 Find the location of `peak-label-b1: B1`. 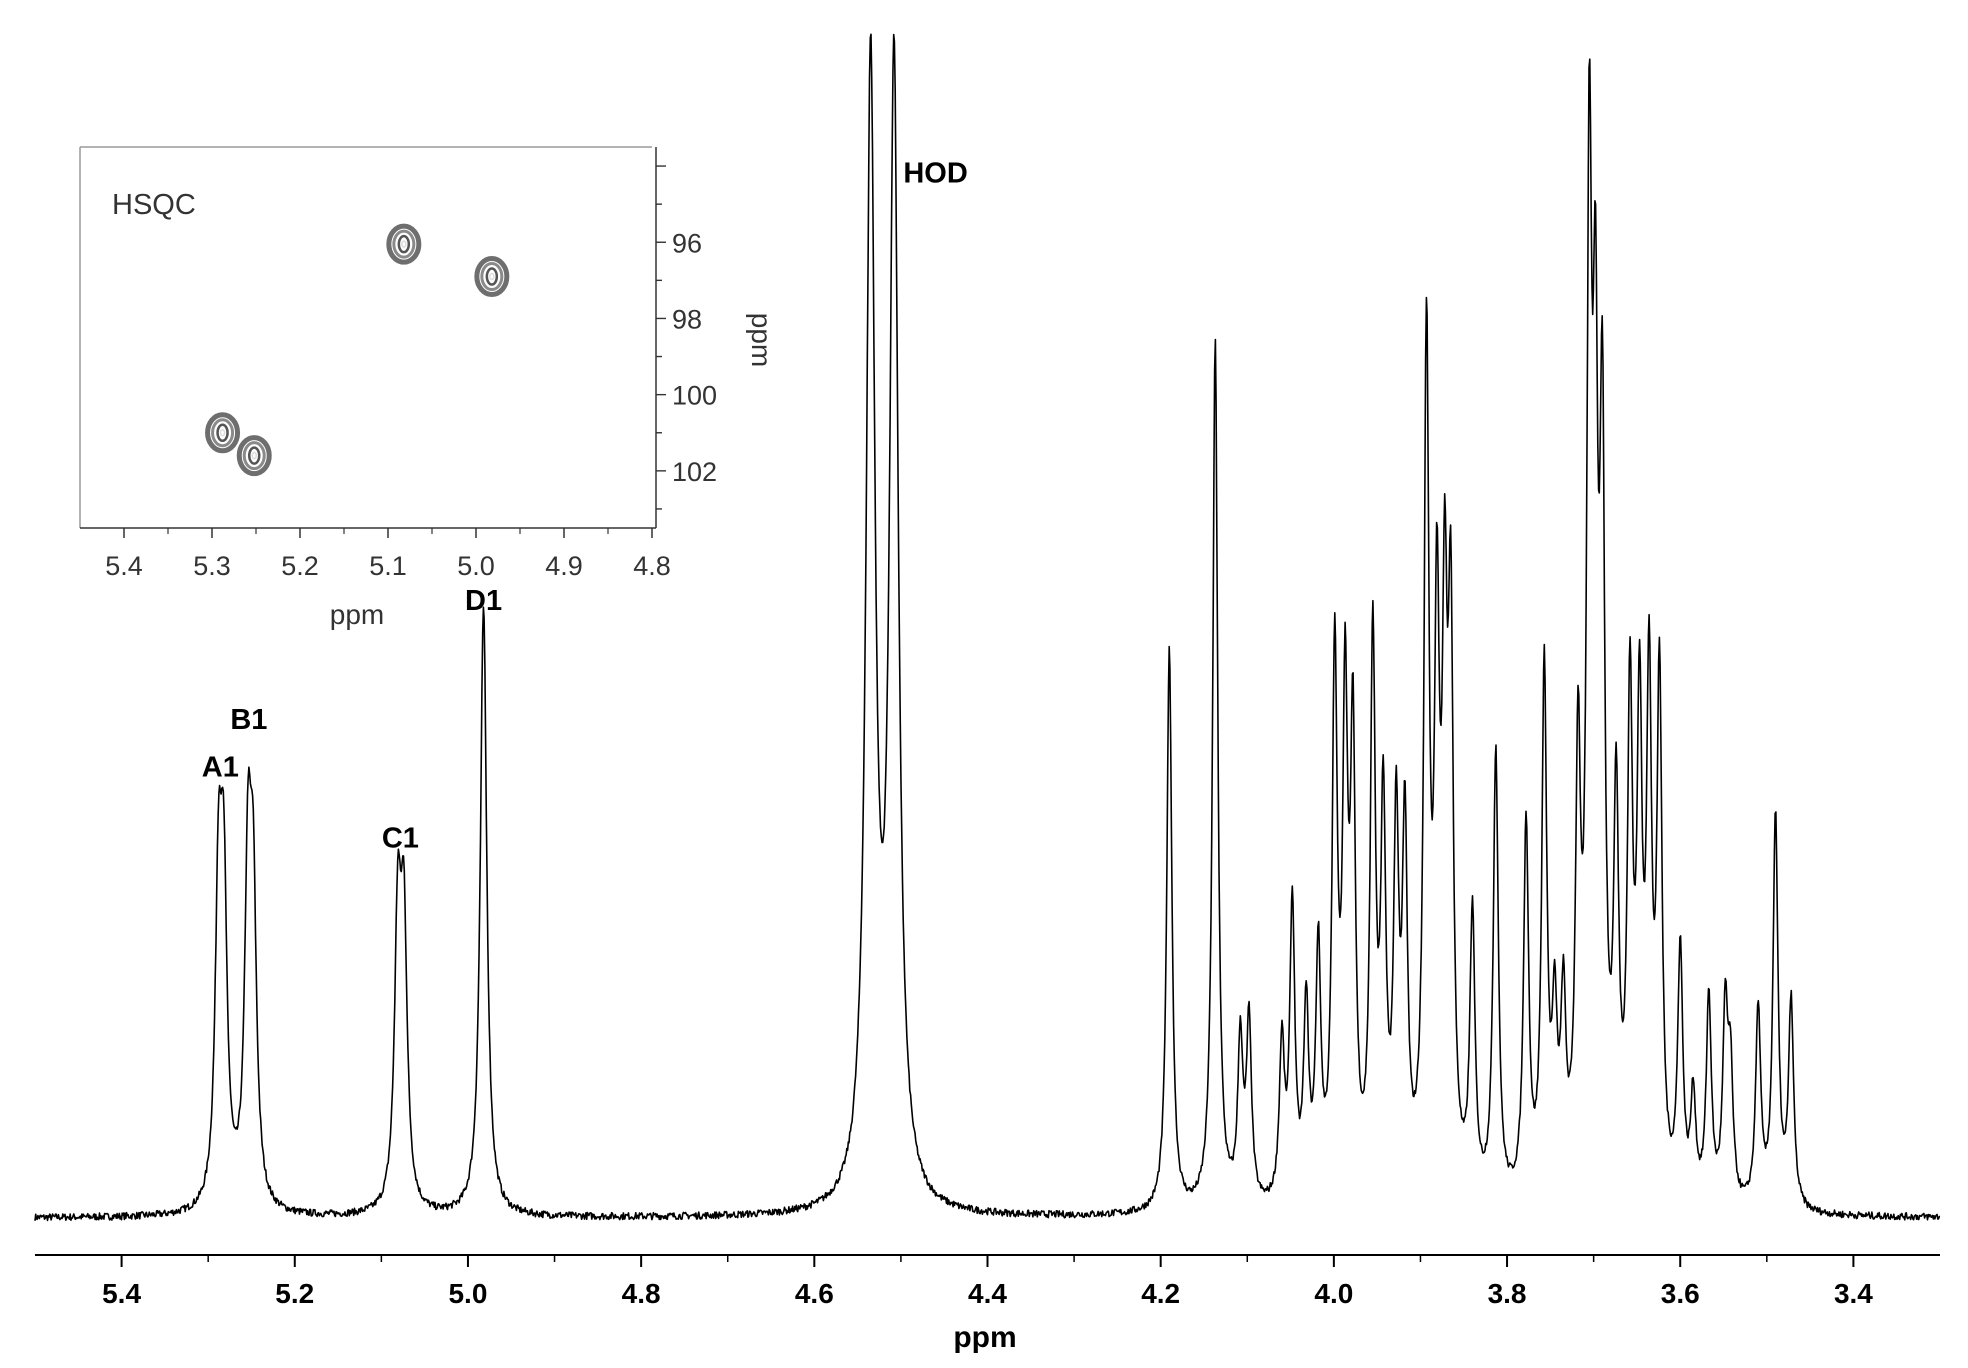

peak-label-b1: B1 is located at coordinates (248, 720).